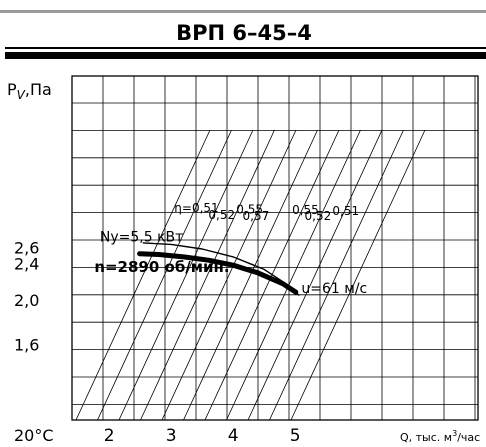 This screenshot has width=486, height=447. Describe the element at coordinates (345, 211) in the screenshot. I see `efficiency-label: 0,51` at that location.